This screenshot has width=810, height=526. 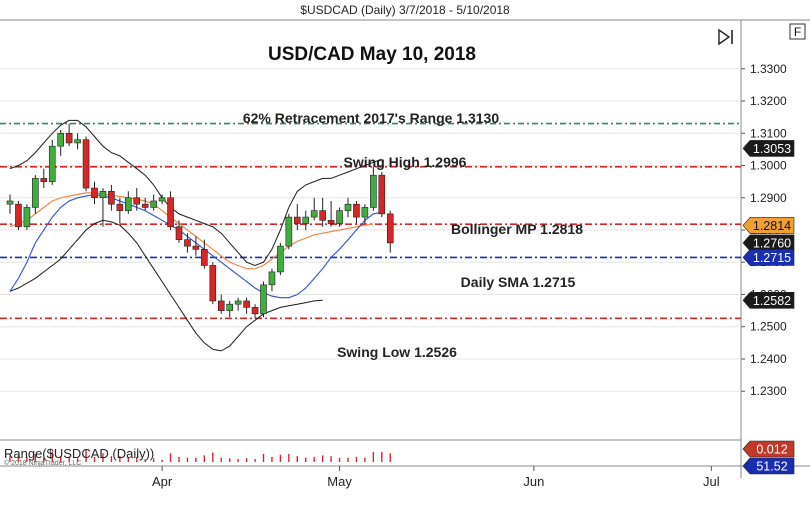 What do you see at coordinates (518, 282) in the screenshot?
I see `sma-level-label: Daily SMA 1.2715` at bounding box center [518, 282].